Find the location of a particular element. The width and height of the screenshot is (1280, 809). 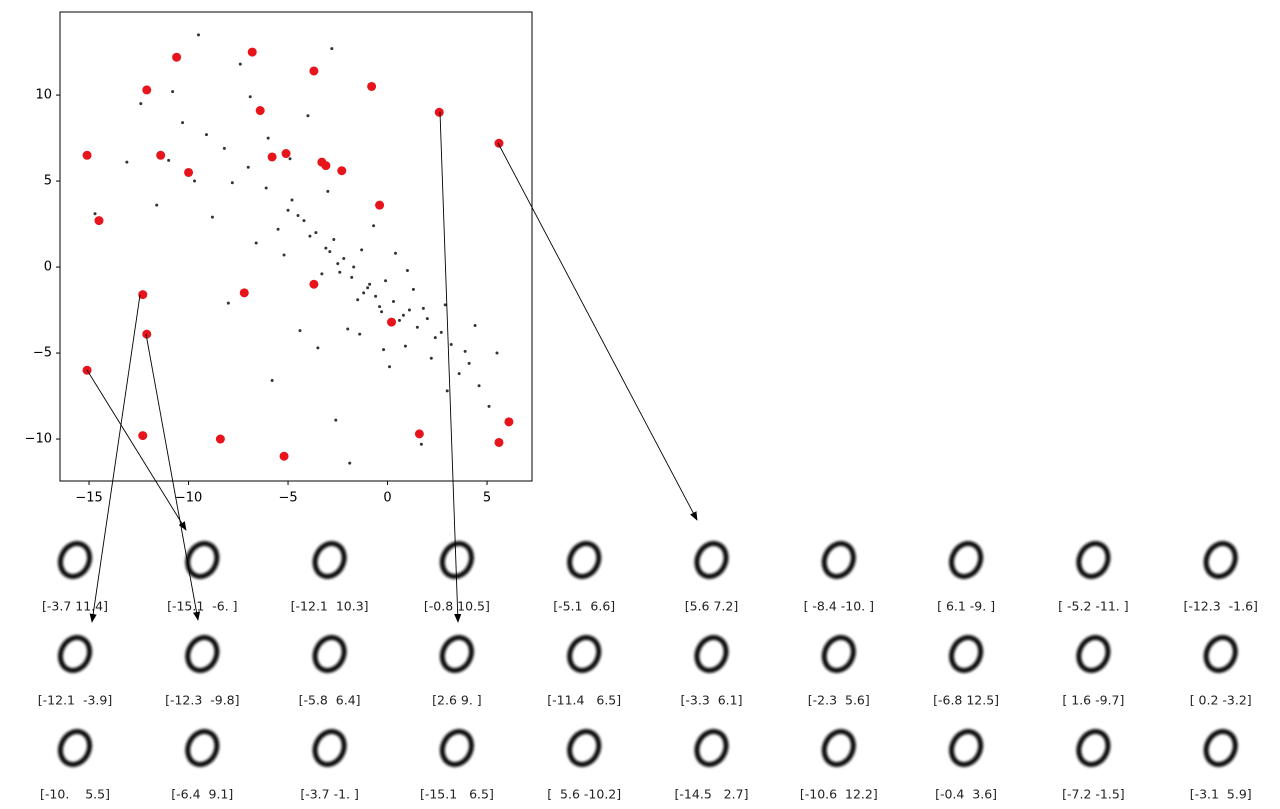

sample-label: [ 1.6 -9.7] is located at coordinates (1093, 700).